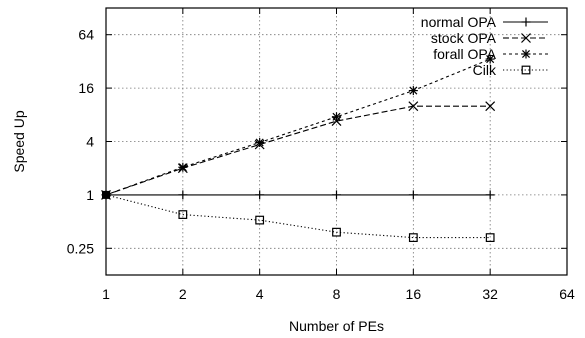 This screenshot has width=585, height=338. What do you see at coordinates (464, 54) in the screenshot?
I see `legend-label: forall OPA` at bounding box center [464, 54].